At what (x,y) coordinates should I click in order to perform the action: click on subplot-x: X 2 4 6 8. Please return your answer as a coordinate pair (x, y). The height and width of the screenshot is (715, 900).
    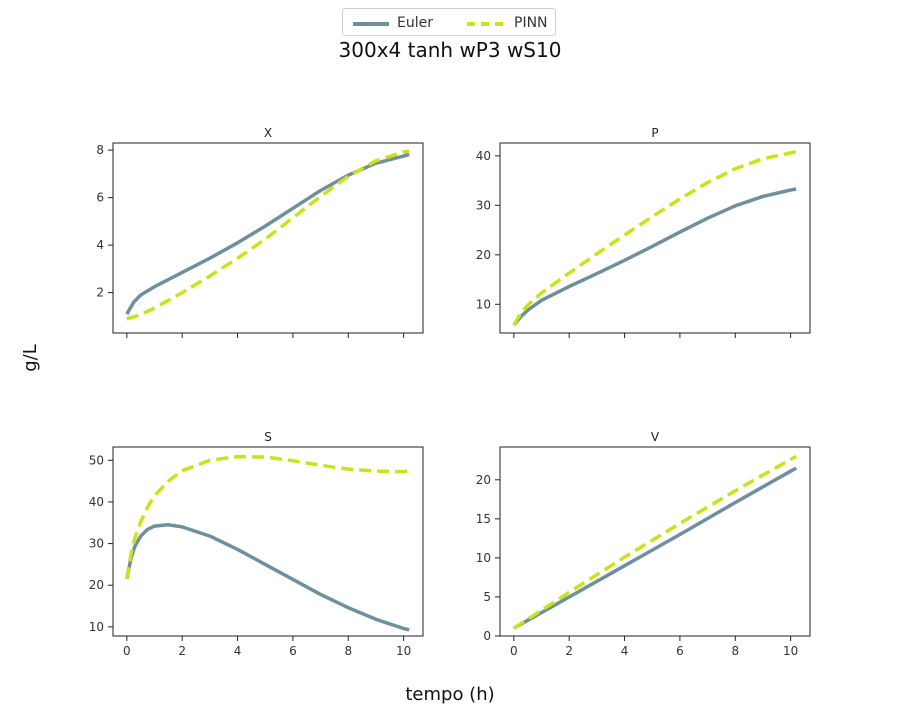
    Looking at the image, I should click on (260, 232).